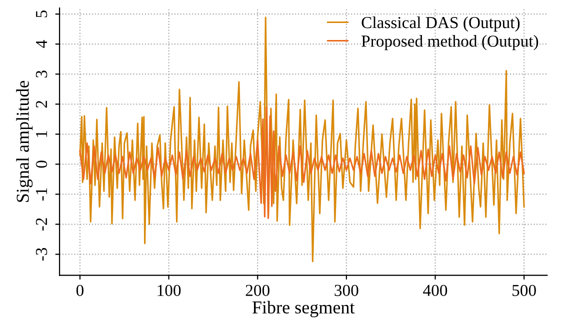 The image size is (567, 322). What do you see at coordinates (41, 134) in the screenshot?
I see `y-tick-label: 1` at bounding box center [41, 134].